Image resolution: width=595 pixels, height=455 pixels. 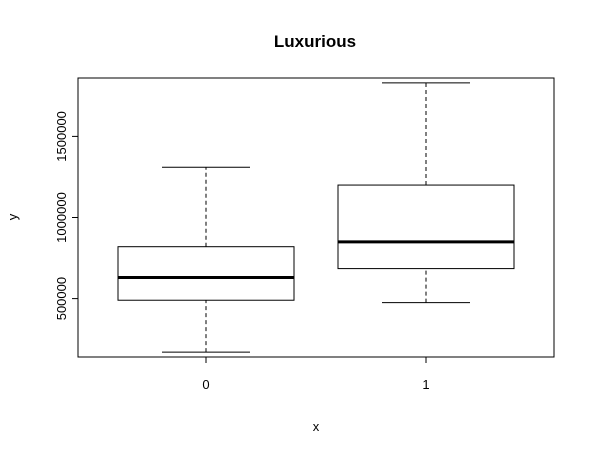 What do you see at coordinates (61, 217) in the screenshot?
I see `y-tick-label: 1000000` at bounding box center [61, 217].